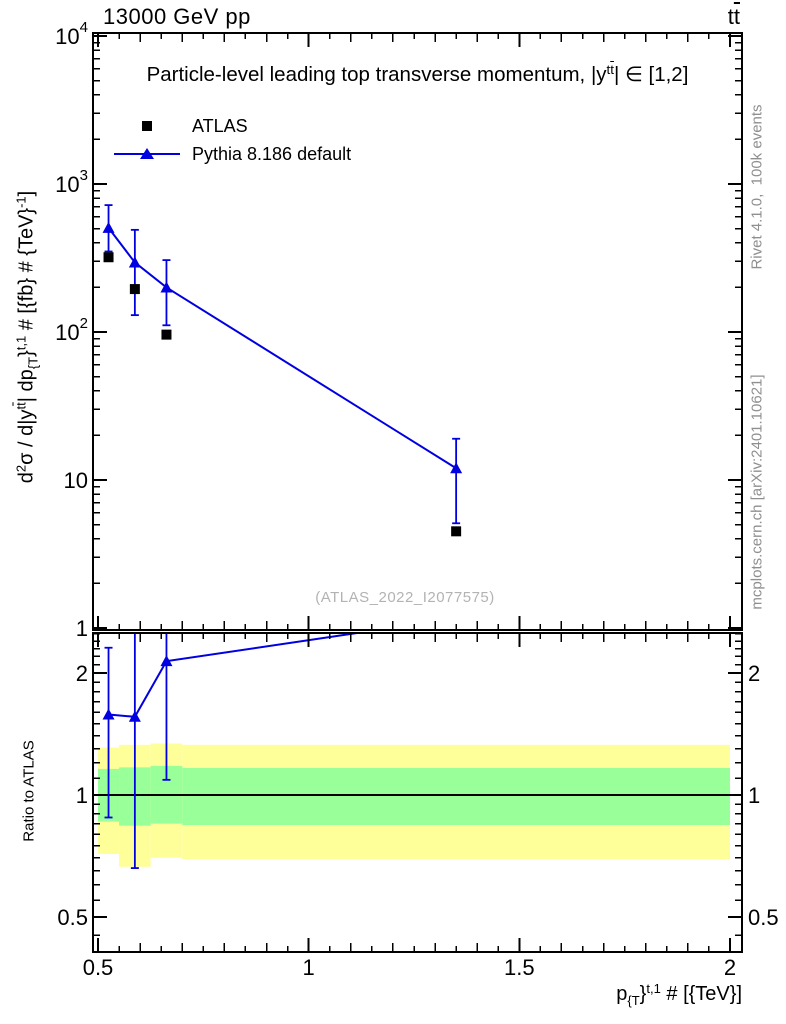 This screenshot has height=1024, width=786. I want to click on legend: ATLAS Pythia 8.186 default, so click(232, 140).